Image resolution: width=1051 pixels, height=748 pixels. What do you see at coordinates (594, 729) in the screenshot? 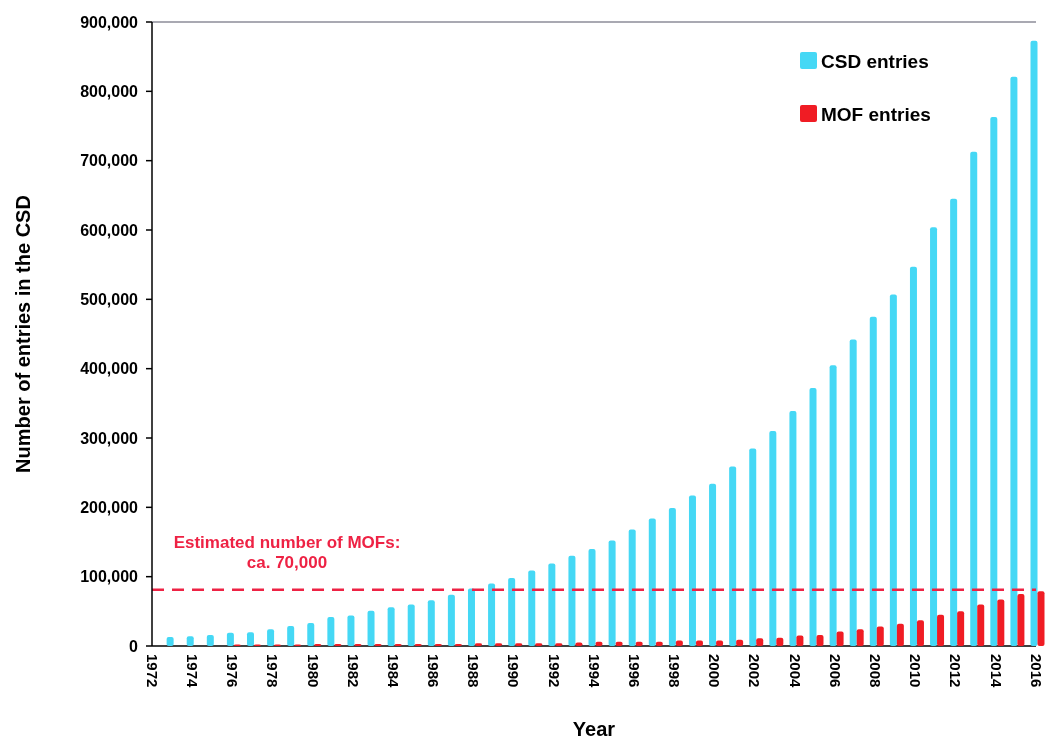
I see `x-axis-title: Year` at bounding box center [594, 729].